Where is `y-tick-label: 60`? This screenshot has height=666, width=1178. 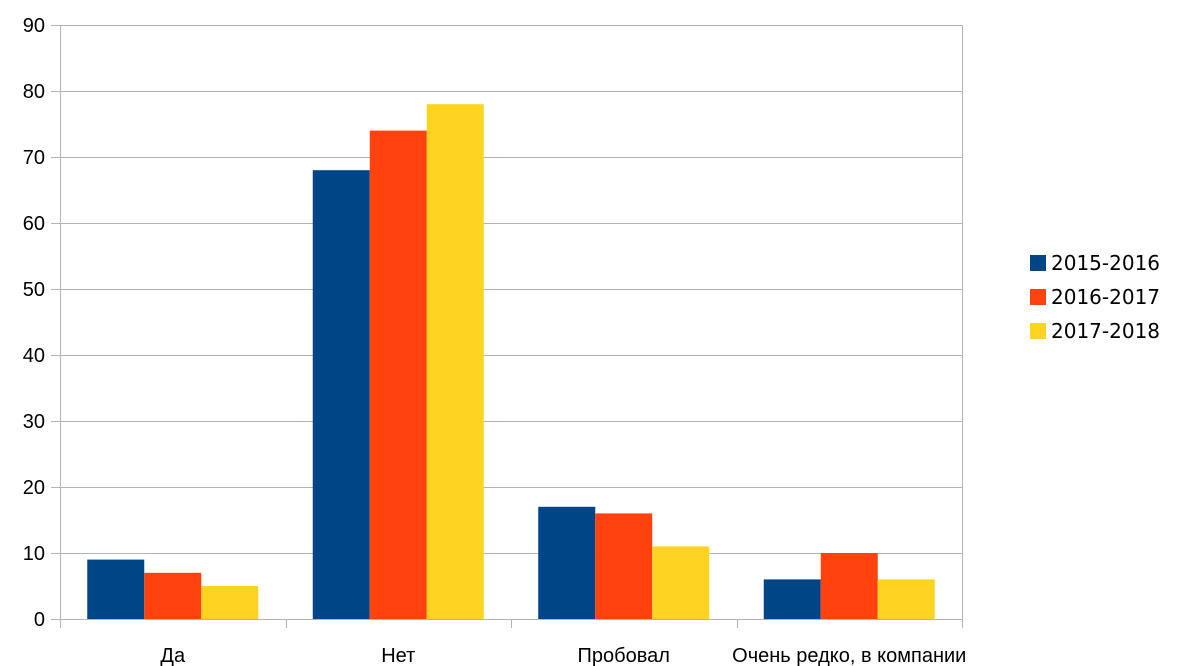 y-tick-label: 60 is located at coordinates (34, 224).